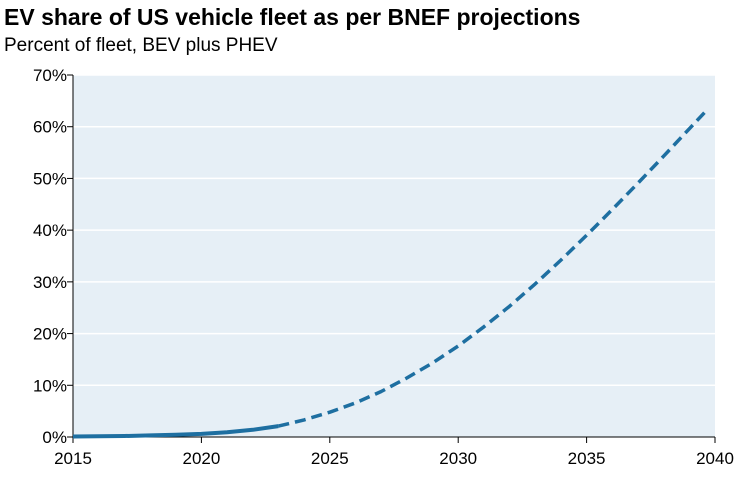  I want to click on y-tick-label: 10%, so click(50, 385).